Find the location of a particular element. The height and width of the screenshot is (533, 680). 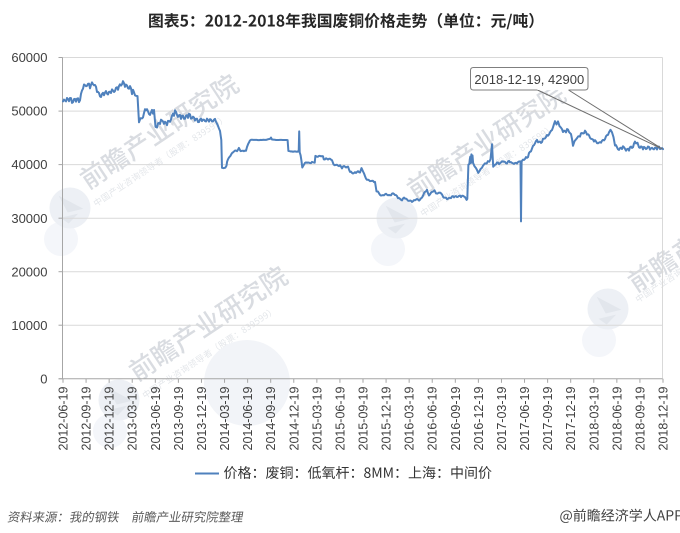

svg-text: 0 is located at coordinates (43, 378).